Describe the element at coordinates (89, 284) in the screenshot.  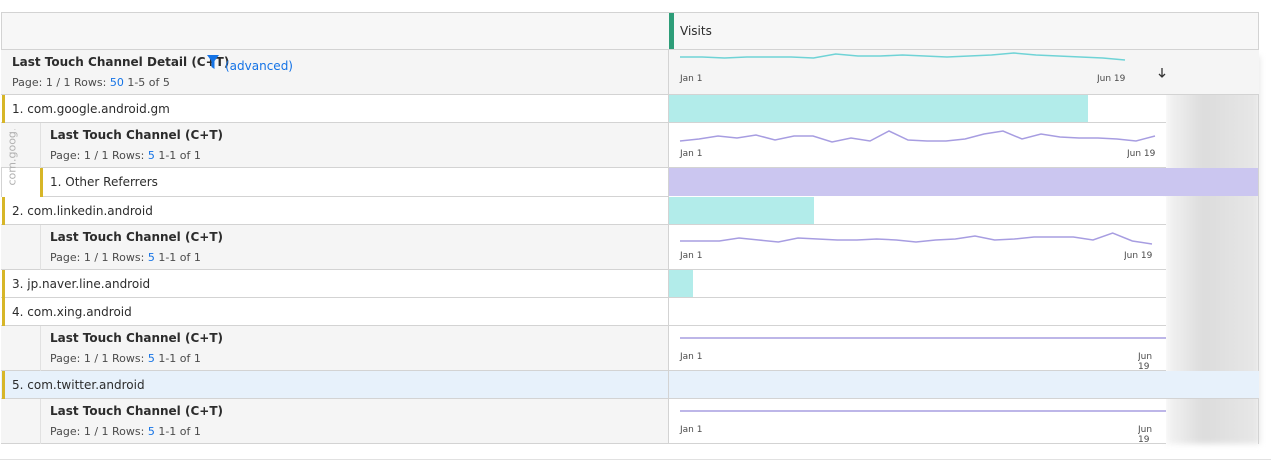
I see `item-name: jp.naver.line.android` at that location.